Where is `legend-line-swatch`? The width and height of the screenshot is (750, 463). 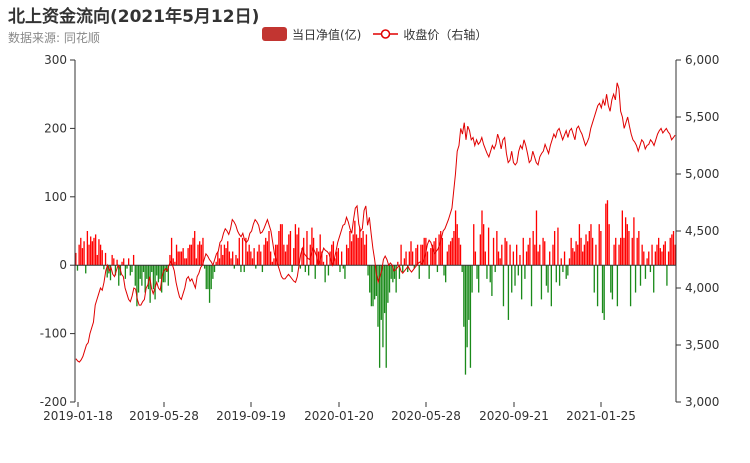
legend-line-swatch is located at coordinates (386, 34).